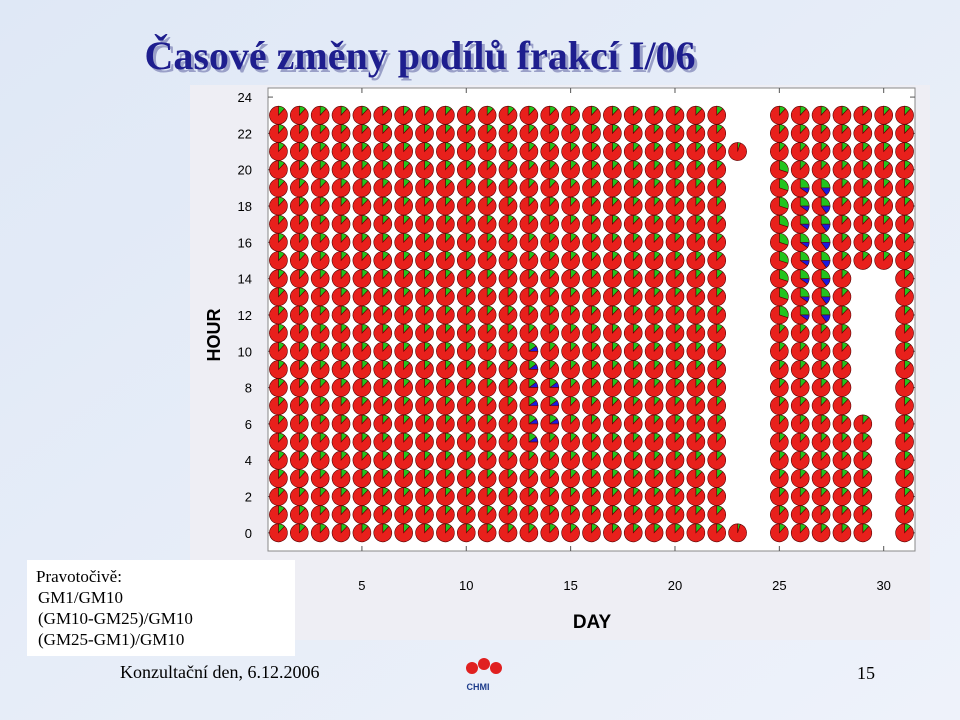 The image size is (960, 720). What do you see at coordinates (219, 672) in the screenshot?
I see `footer: Konzultační den, 6.12.2006` at bounding box center [219, 672].